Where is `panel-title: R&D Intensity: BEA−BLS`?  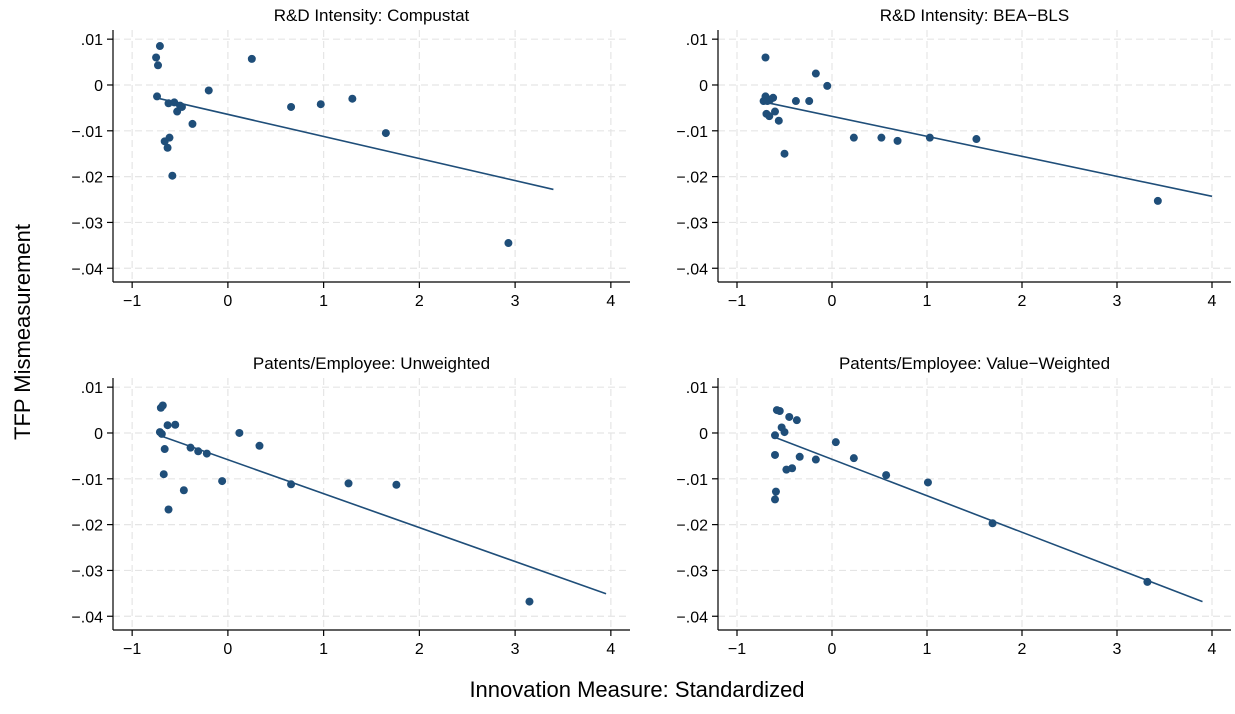 panel-title: R&D Intensity: BEA−BLS is located at coordinates (974, 15).